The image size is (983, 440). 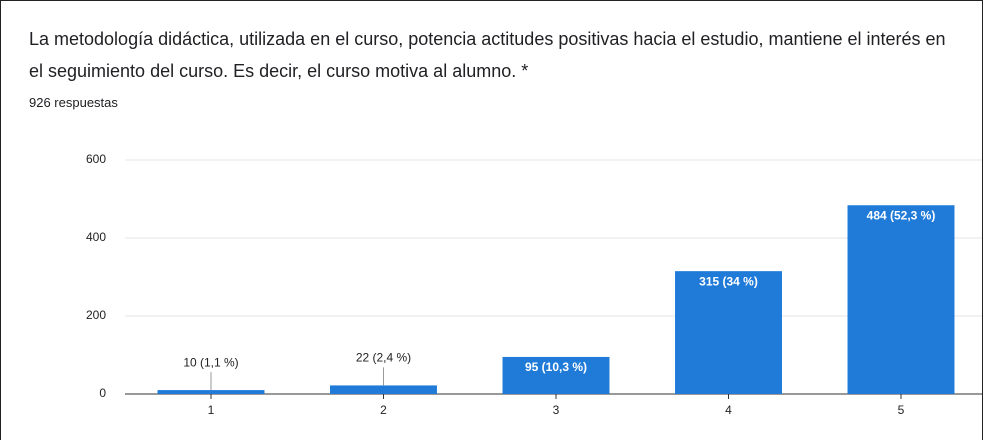 What do you see at coordinates (728, 410) in the screenshot?
I see `x-tick-label: 4` at bounding box center [728, 410].